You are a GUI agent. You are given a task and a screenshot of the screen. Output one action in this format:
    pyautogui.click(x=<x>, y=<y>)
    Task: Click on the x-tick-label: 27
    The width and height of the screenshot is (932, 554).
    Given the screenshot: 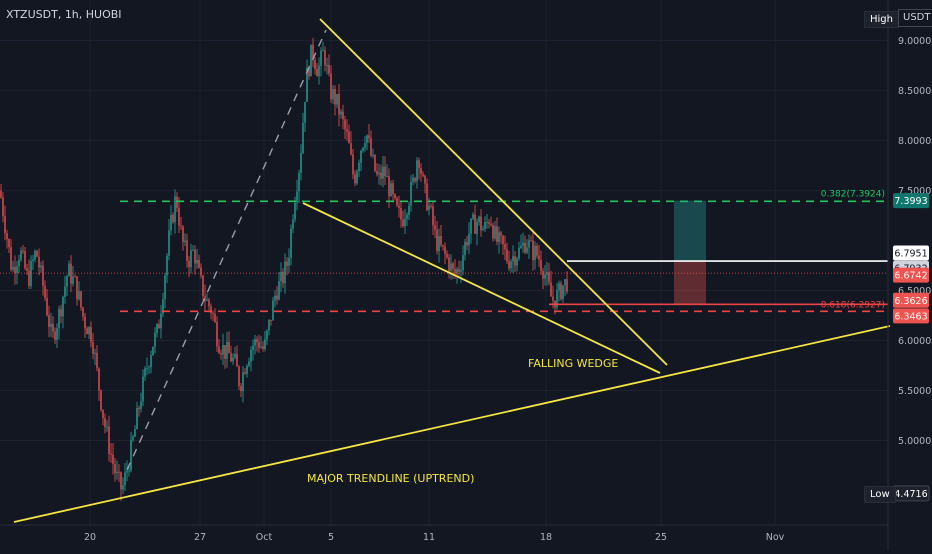 What is the action you would take?
    pyautogui.click(x=200, y=537)
    